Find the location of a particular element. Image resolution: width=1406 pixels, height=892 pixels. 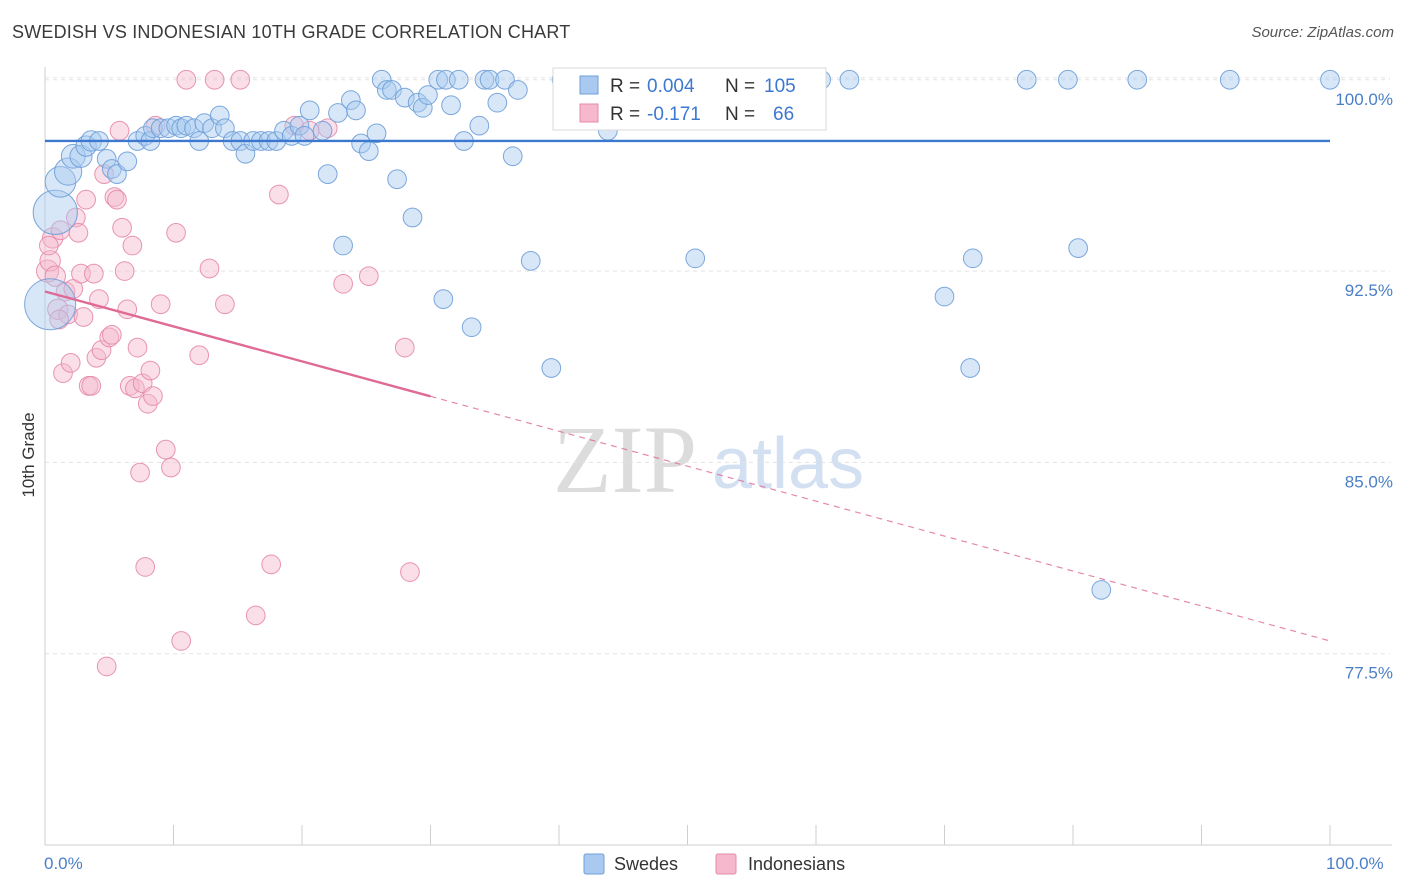

legend-r-label-swedes: R = is located at coordinates (625, 86).